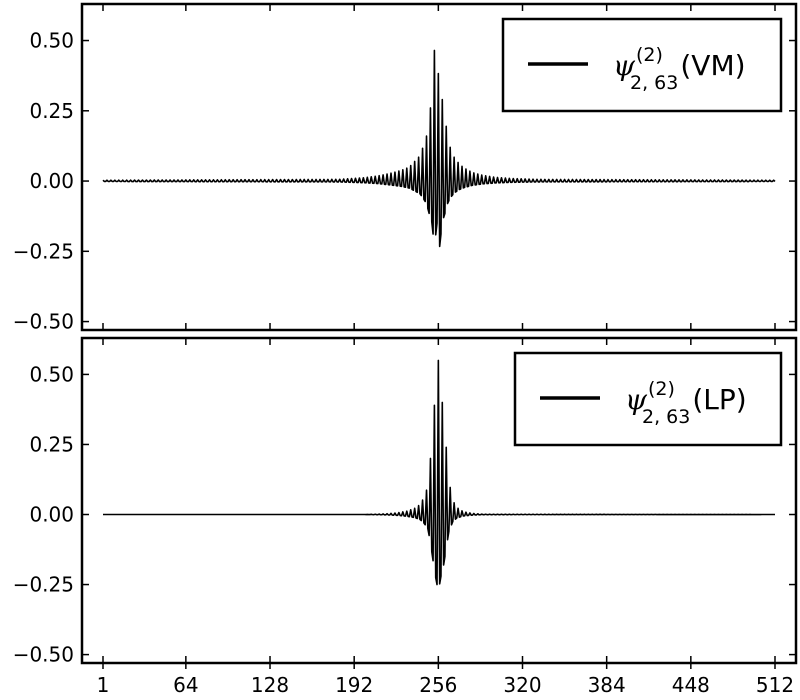  I want to click on x-tick-label: 320, so click(522, 685).